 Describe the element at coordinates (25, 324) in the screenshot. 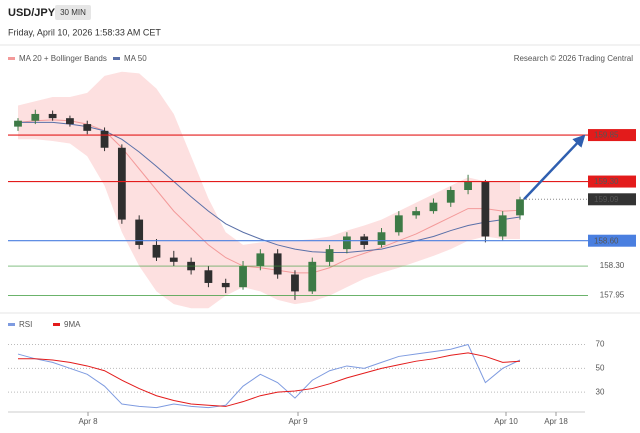

I see `legend-label: RSI` at that location.